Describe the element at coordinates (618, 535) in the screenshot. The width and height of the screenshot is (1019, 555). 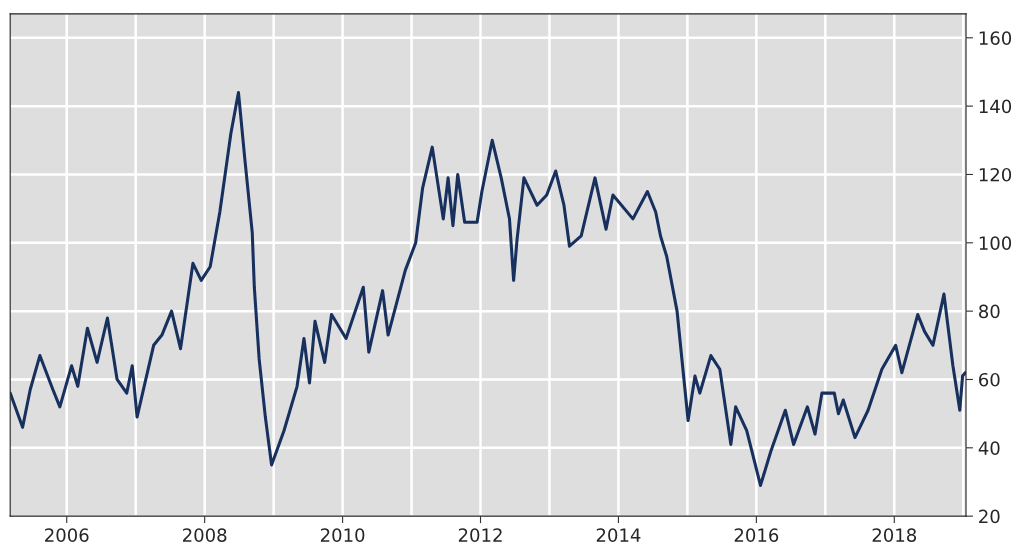
I see `x-tick-label: 2014` at that location.